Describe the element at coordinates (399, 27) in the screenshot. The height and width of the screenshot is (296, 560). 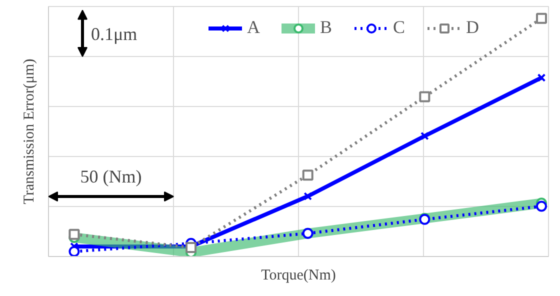
I see `legend-label: C` at that location.